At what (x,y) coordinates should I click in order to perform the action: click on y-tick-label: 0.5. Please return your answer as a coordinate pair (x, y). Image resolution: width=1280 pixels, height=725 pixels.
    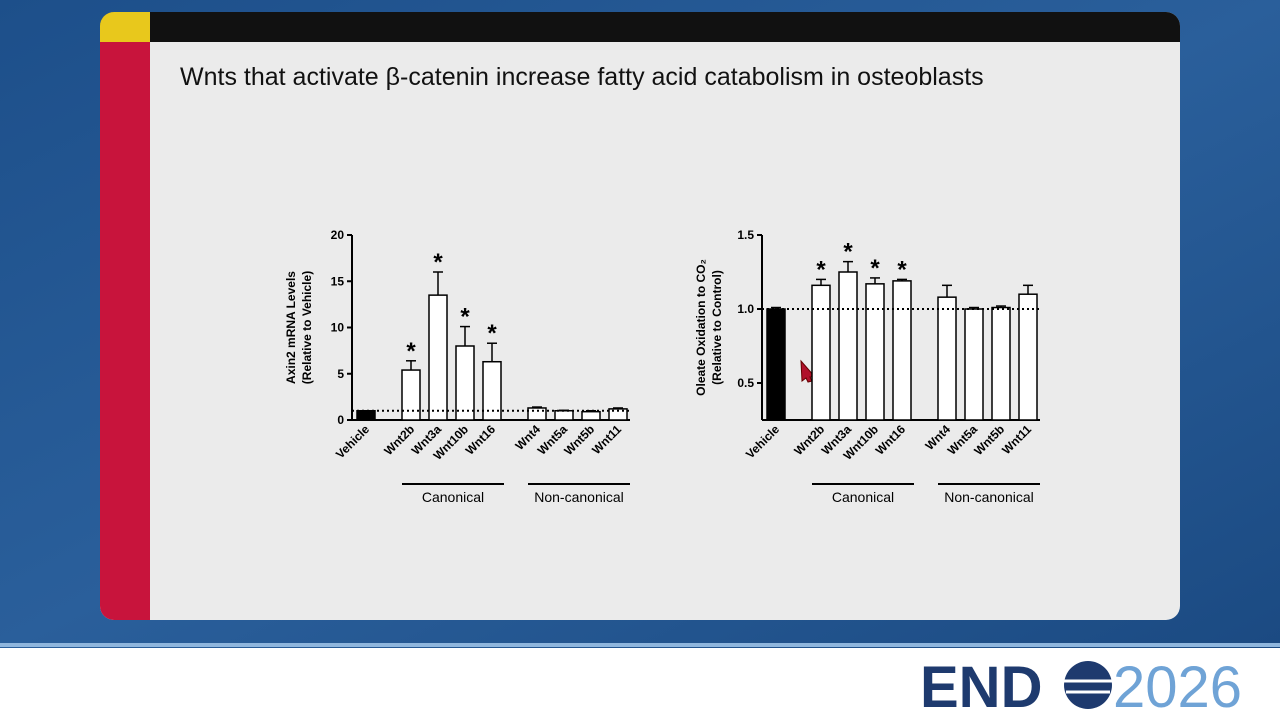
    Looking at the image, I should click on (745, 383).